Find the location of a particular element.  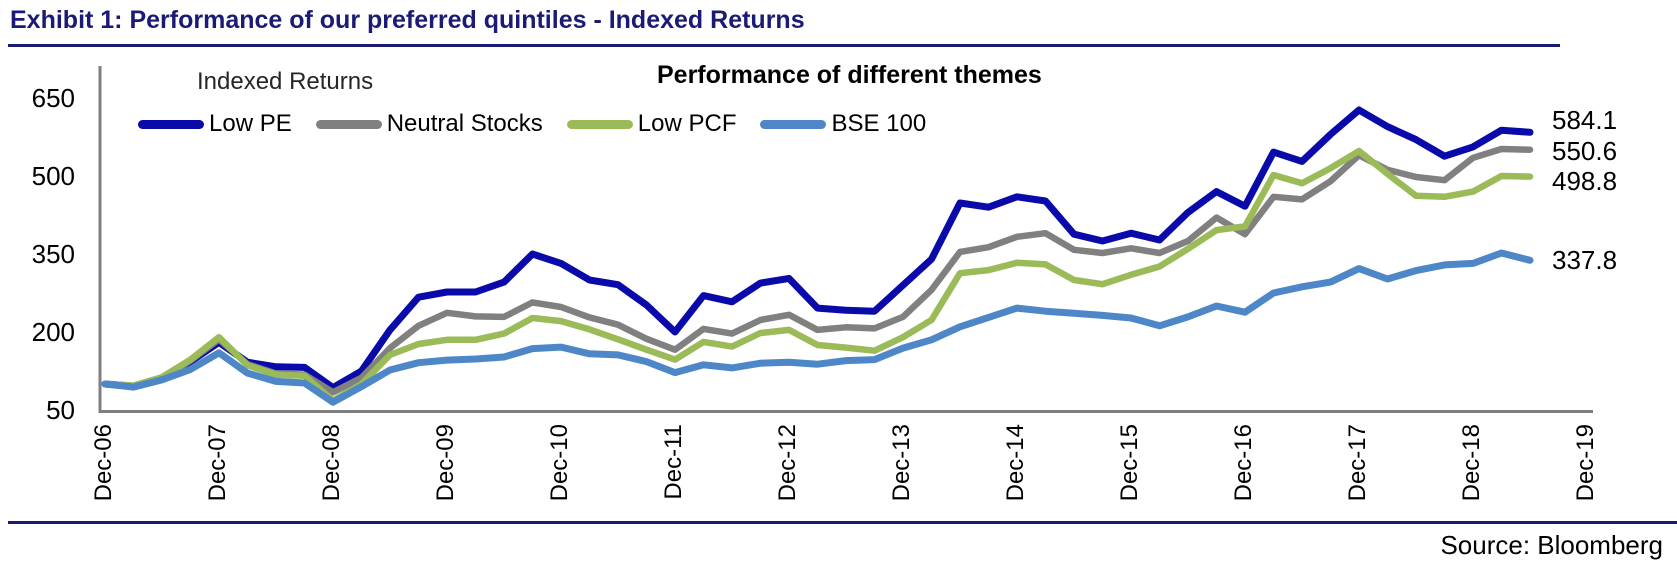

y-tick-label: 500 is located at coordinates (53, 176).